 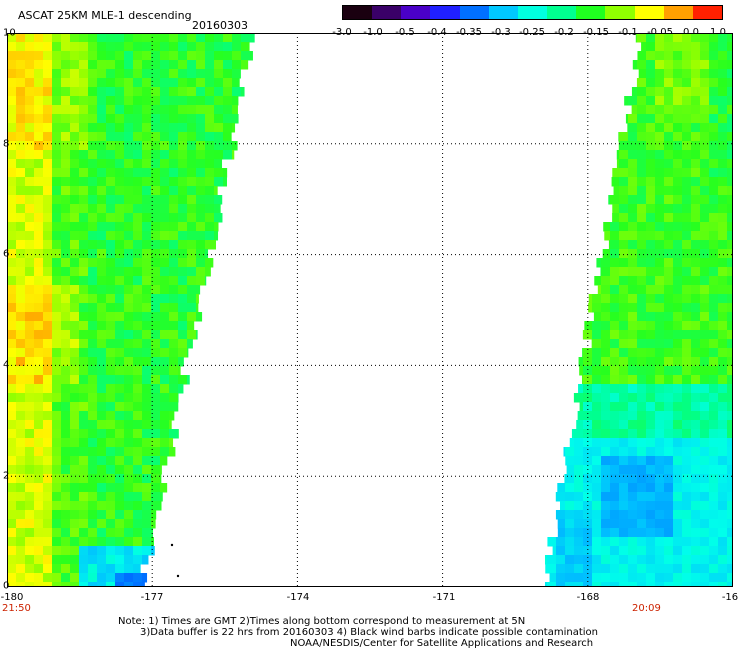 I want to click on lat-tick-label: 2, so click(x=6, y=476).